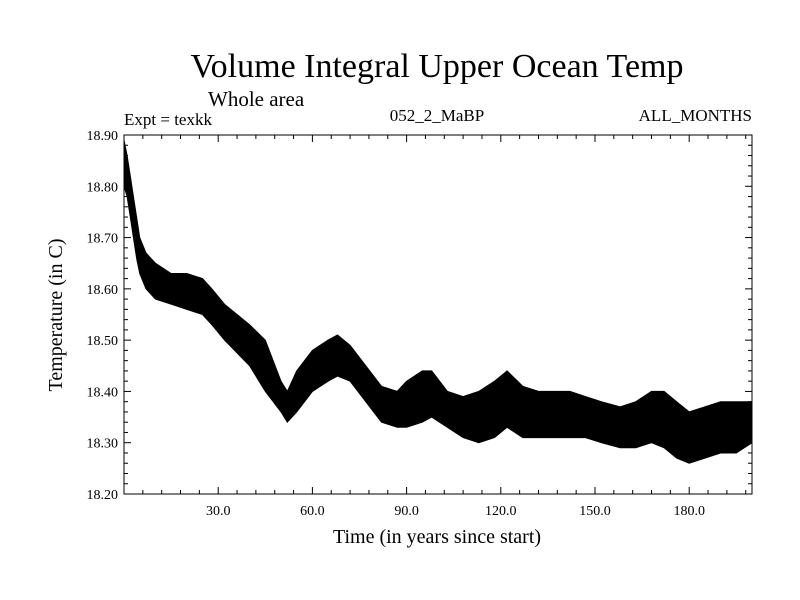 This screenshot has width=800, height=600. What do you see at coordinates (103, 136) in the screenshot?
I see `y-tick-label: 18.90` at bounding box center [103, 136].